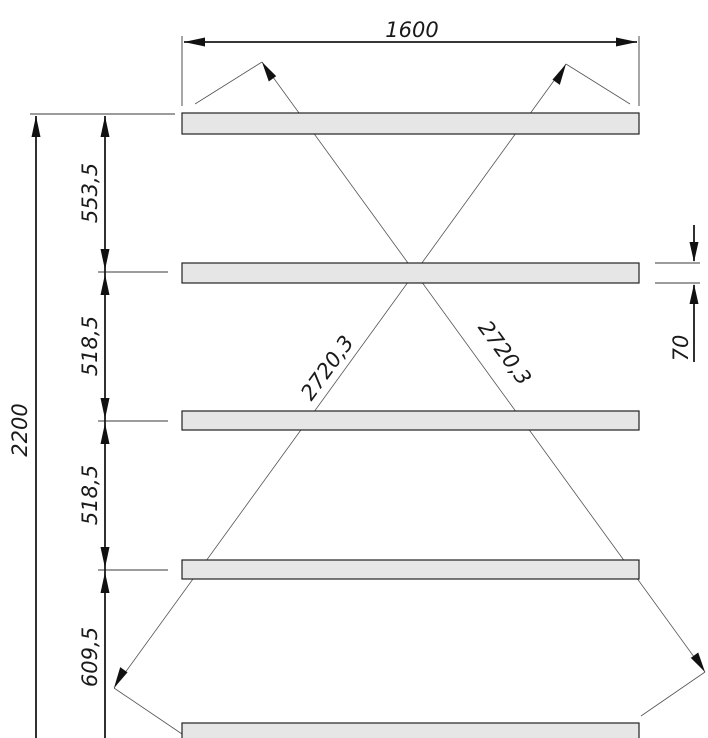  What do you see at coordinates (673, 694) in the screenshot?
I see `diagonal-extension-bottom-right` at bounding box center [673, 694].